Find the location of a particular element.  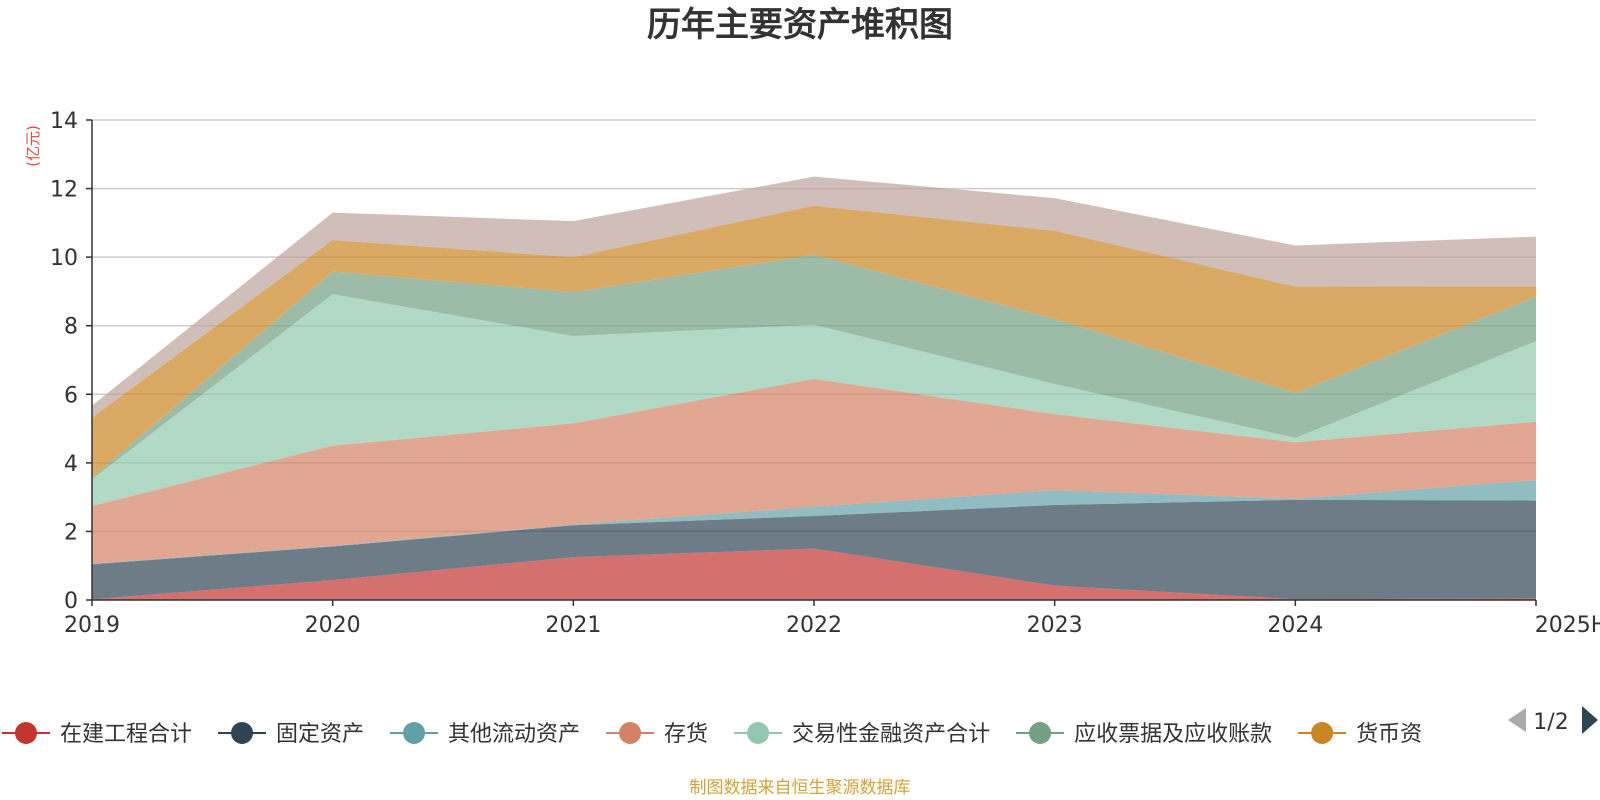

legend: 在建工程合计 固定资产 其他流动资产 存货 交易性金融资产合计 应收票据及应收账款 货币资 is located at coordinates (712, 734).